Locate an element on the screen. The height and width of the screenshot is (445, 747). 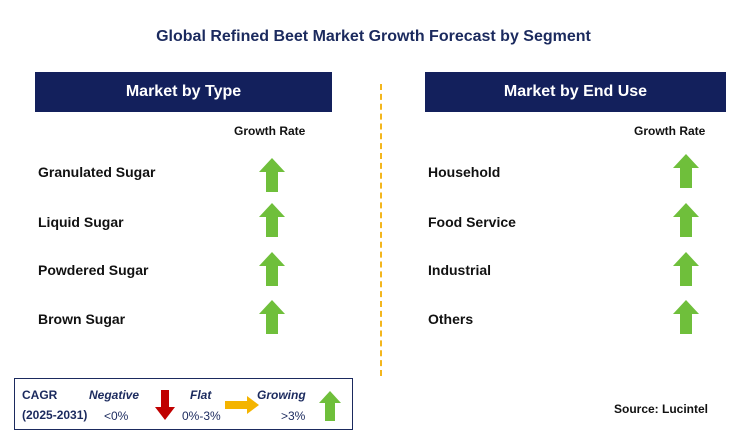
market-by-end-use-header: Market by End Use is located at coordinates (575, 92).